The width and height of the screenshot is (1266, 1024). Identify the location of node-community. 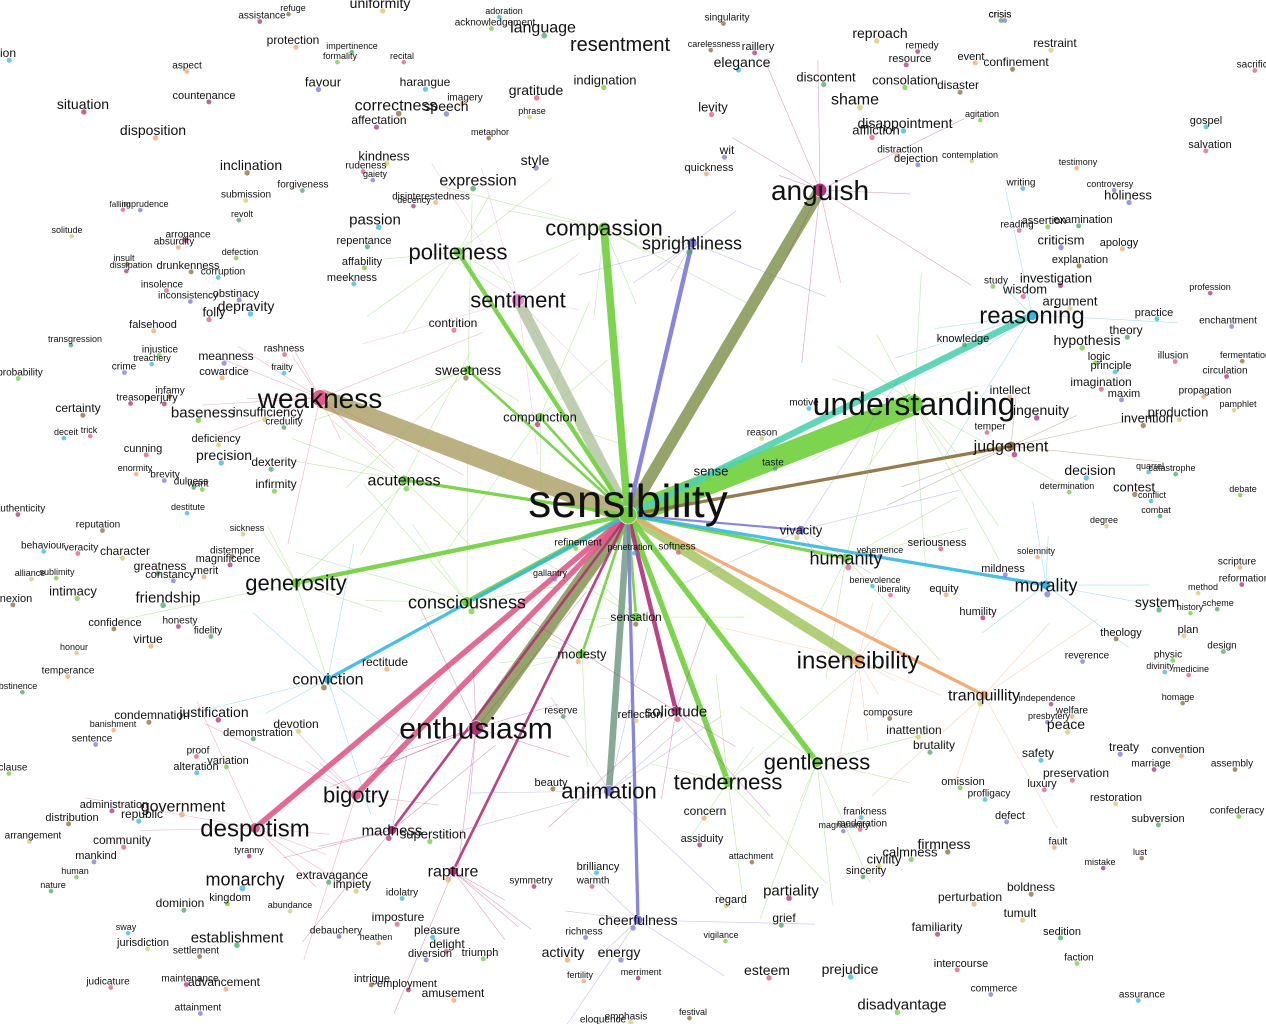
(124, 847).